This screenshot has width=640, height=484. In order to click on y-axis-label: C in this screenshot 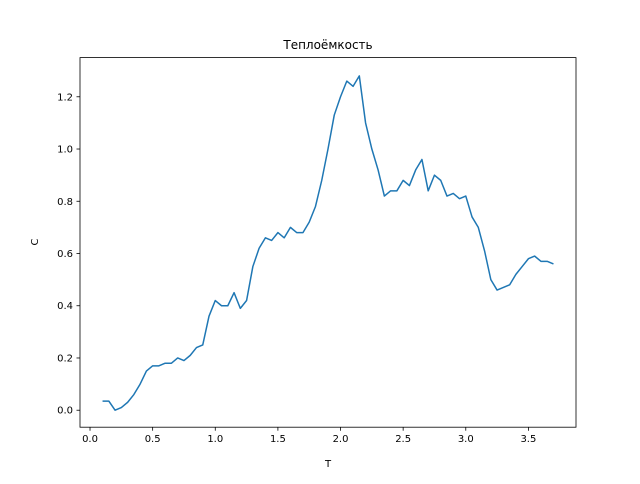, I will do `click(35, 241)`.